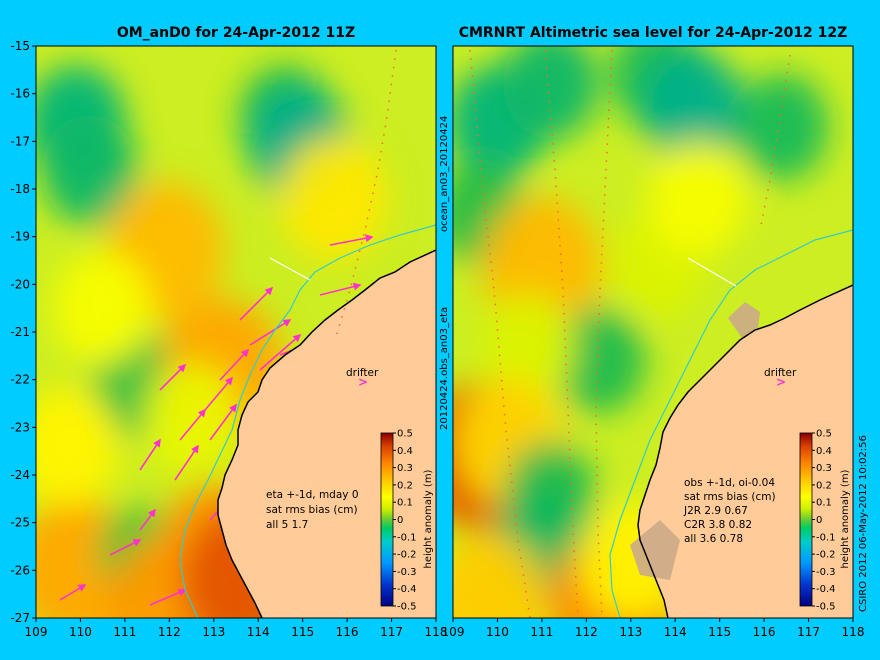  I want to click on y-tick-label: -25, so click(20, 523).